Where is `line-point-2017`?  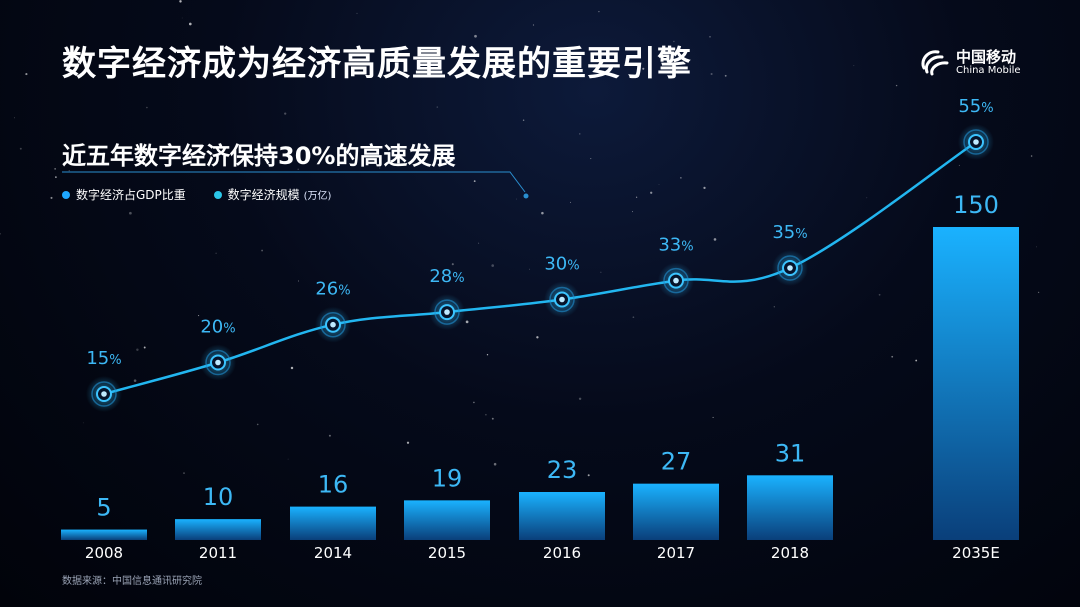
line-point-2017 is located at coordinates (676, 280).